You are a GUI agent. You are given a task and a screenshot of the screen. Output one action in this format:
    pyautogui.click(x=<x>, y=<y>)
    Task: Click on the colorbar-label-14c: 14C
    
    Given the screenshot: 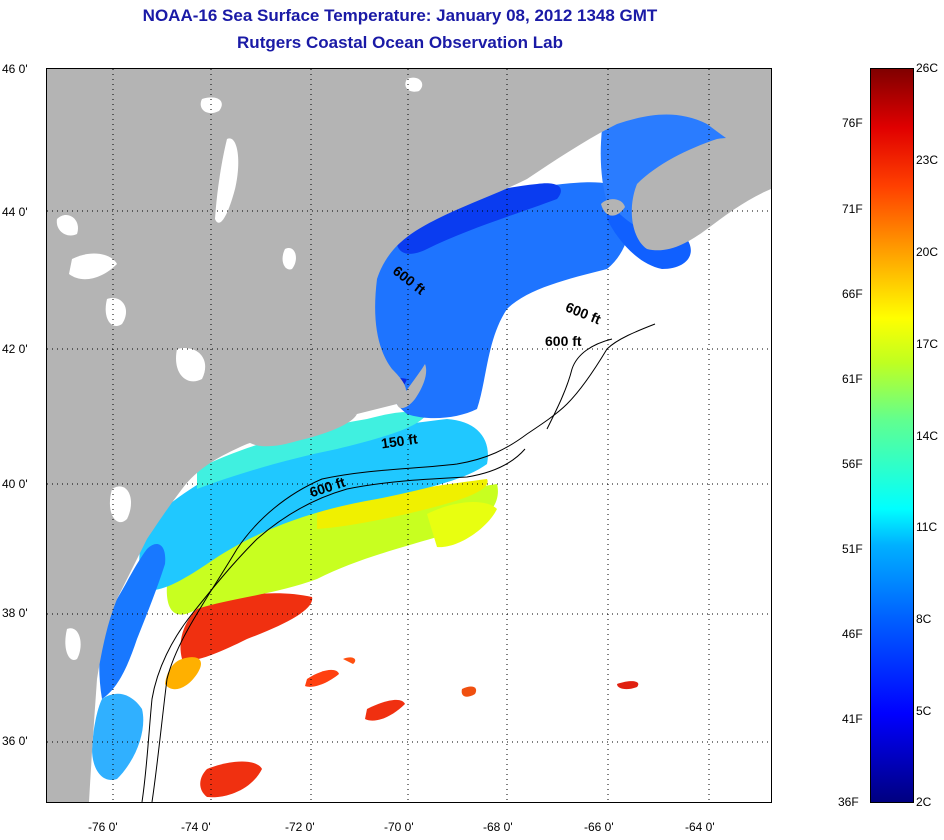 What is the action you would take?
    pyautogui.click(x=927, y=436)
    